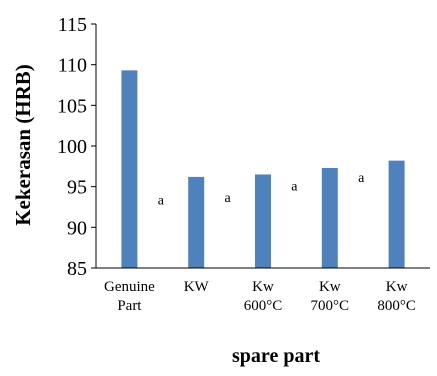  Describe the element at coordinates (129, 296) in the screenshot. I see `x-category-label: Genuine Part` at that location.